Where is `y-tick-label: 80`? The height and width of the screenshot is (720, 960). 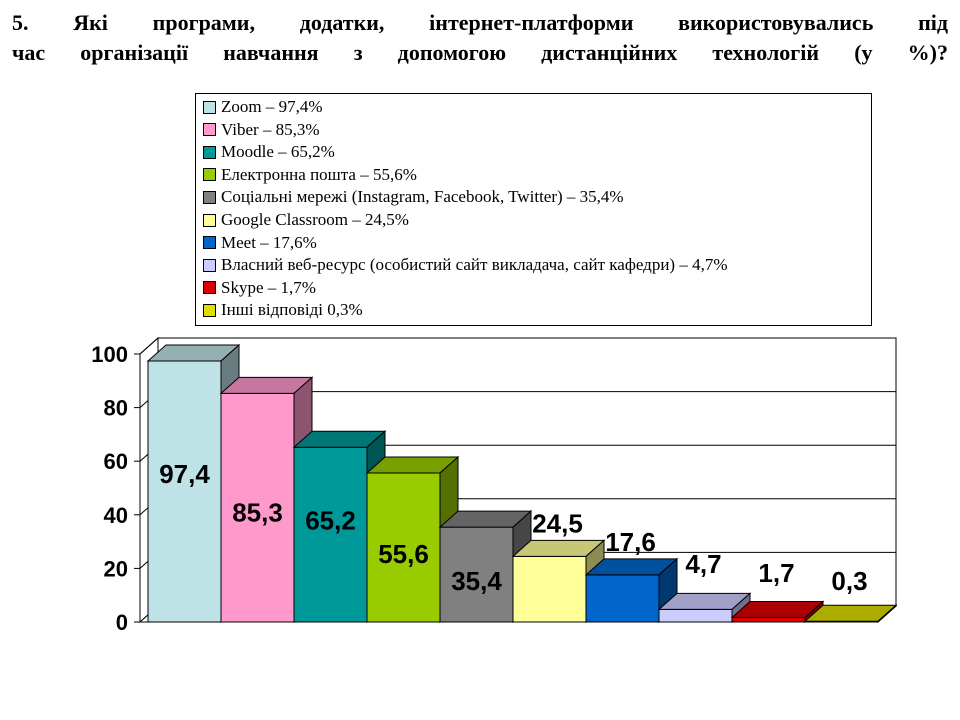
y-tick-label: 80 is located at coordinates (116, 408).